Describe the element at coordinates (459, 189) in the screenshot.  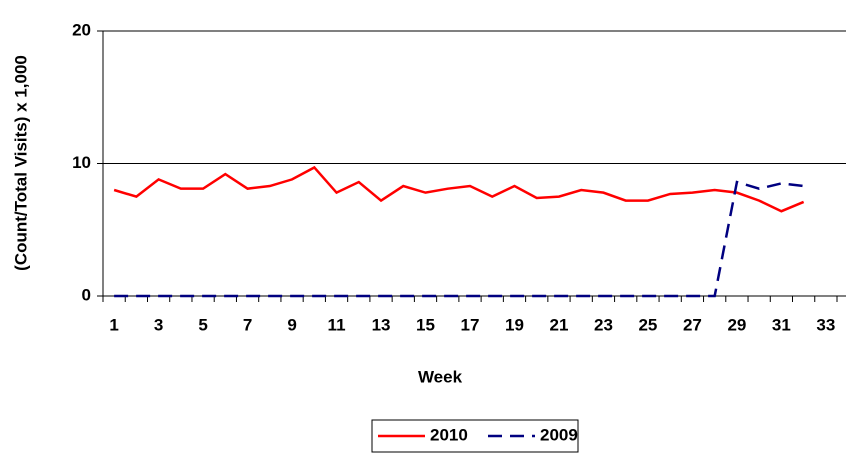
I see `series-line` at that location.